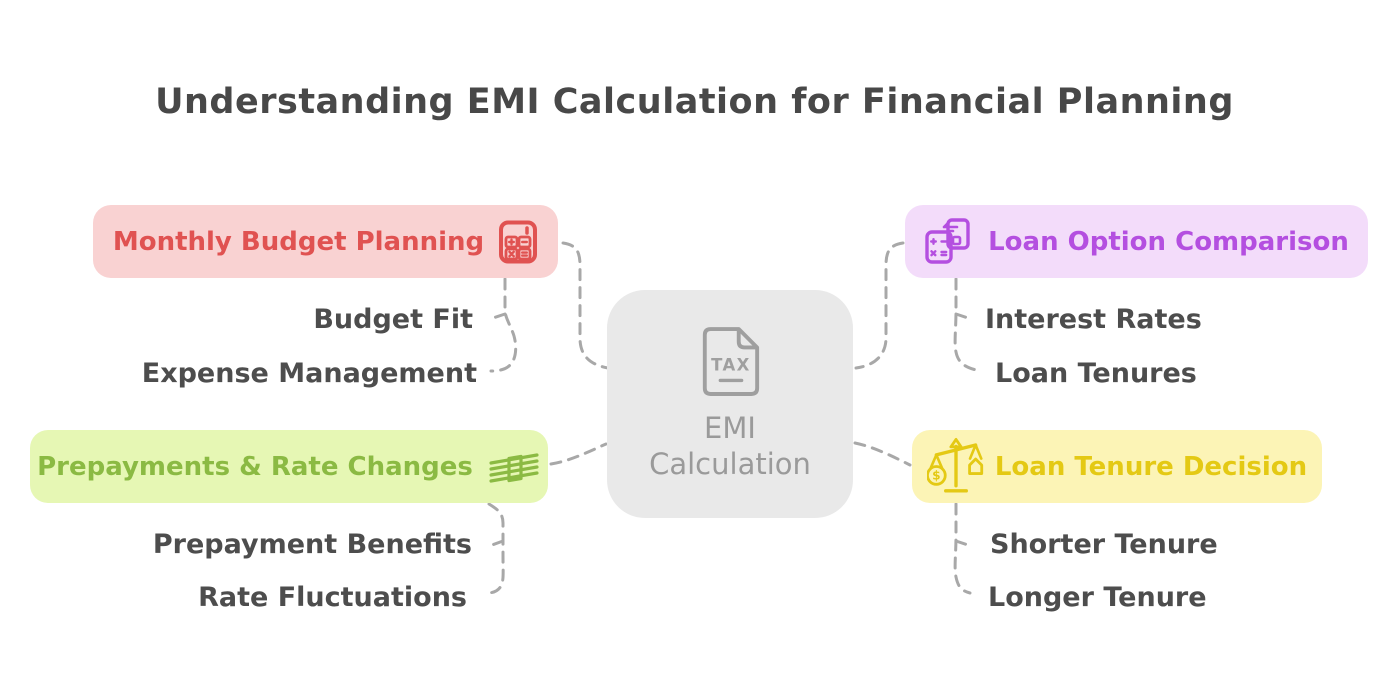 This screenshot has height=687, width=1389. What do you see at coordinates (518, 241) in the screenshot?
I see `calculator-icon` at bounding box center [518, 241].